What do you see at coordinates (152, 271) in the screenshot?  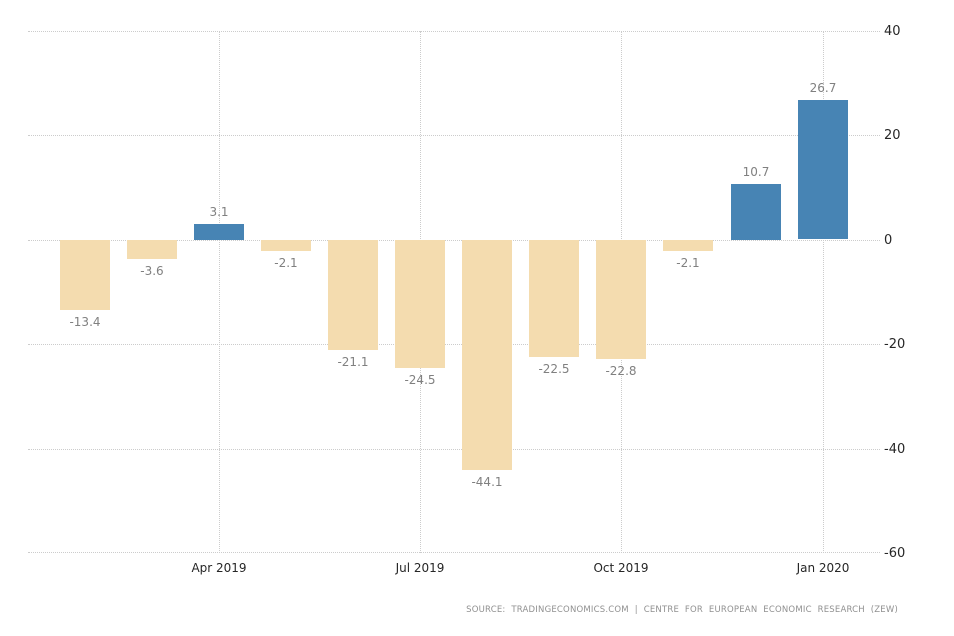 I see `bar-value-label: -3.6` at bounding box center [152, 271].